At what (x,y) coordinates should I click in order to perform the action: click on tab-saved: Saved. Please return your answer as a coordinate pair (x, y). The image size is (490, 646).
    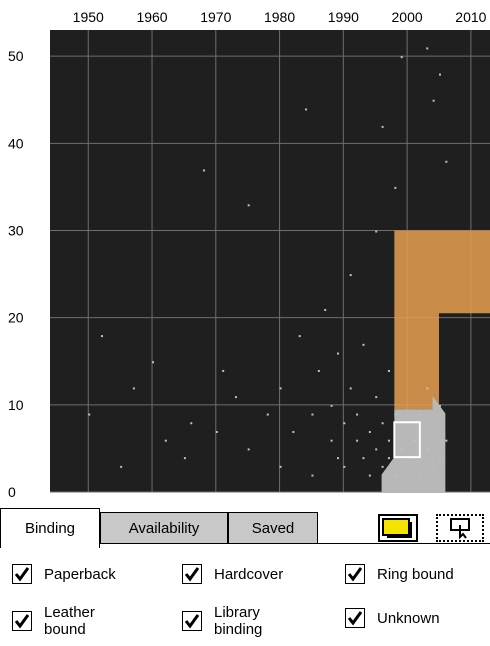
    Looking at the image, I should click on (273, 528).